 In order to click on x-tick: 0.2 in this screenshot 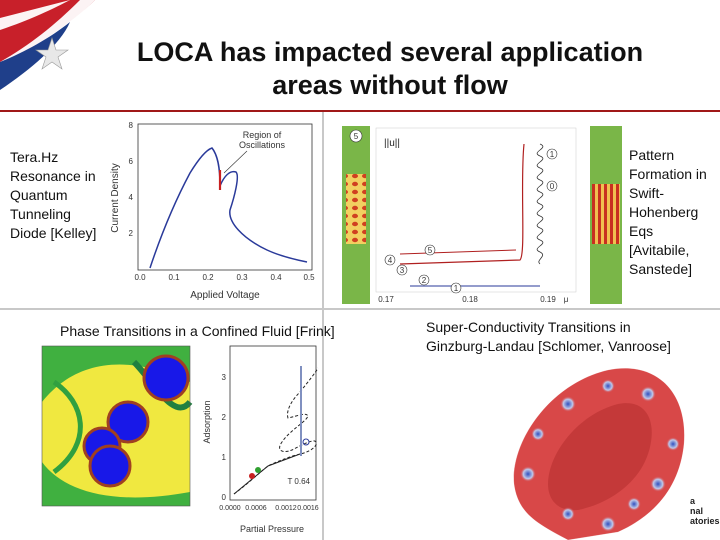, I will do `click(208, 277)`.